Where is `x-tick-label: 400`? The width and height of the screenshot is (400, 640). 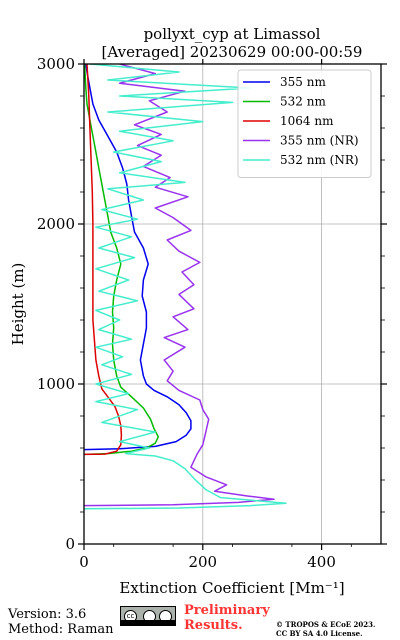 x-tick-label: 400 is located at coordinates (321, 562).